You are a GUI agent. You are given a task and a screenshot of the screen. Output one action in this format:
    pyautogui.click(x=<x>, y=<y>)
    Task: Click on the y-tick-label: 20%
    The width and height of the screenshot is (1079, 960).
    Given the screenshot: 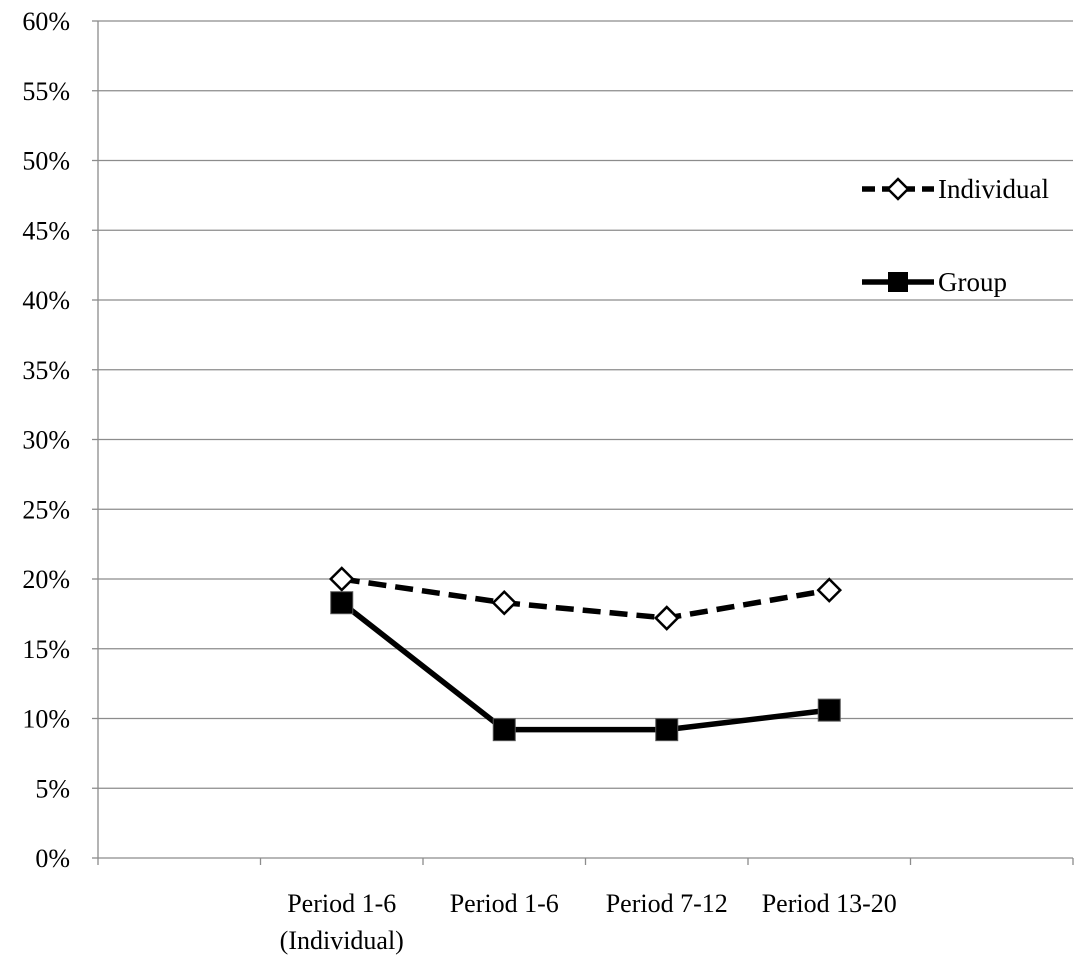 What is the action you would take?
    pyautogui.click(x=46, y=579)
    